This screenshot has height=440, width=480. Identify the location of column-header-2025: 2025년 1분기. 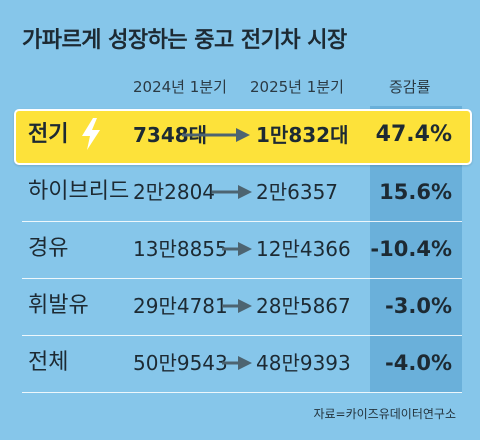
(297, 87).